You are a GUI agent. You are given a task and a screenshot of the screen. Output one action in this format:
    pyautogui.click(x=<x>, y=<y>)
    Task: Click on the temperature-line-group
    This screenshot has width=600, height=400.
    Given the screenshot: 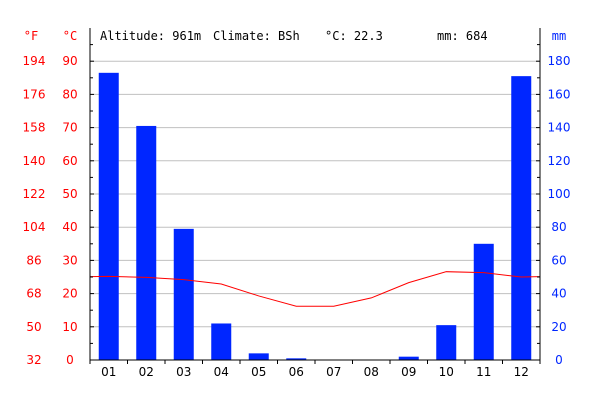 What is the action you would take?
    pyautogui.click(x=315, y=289)
    